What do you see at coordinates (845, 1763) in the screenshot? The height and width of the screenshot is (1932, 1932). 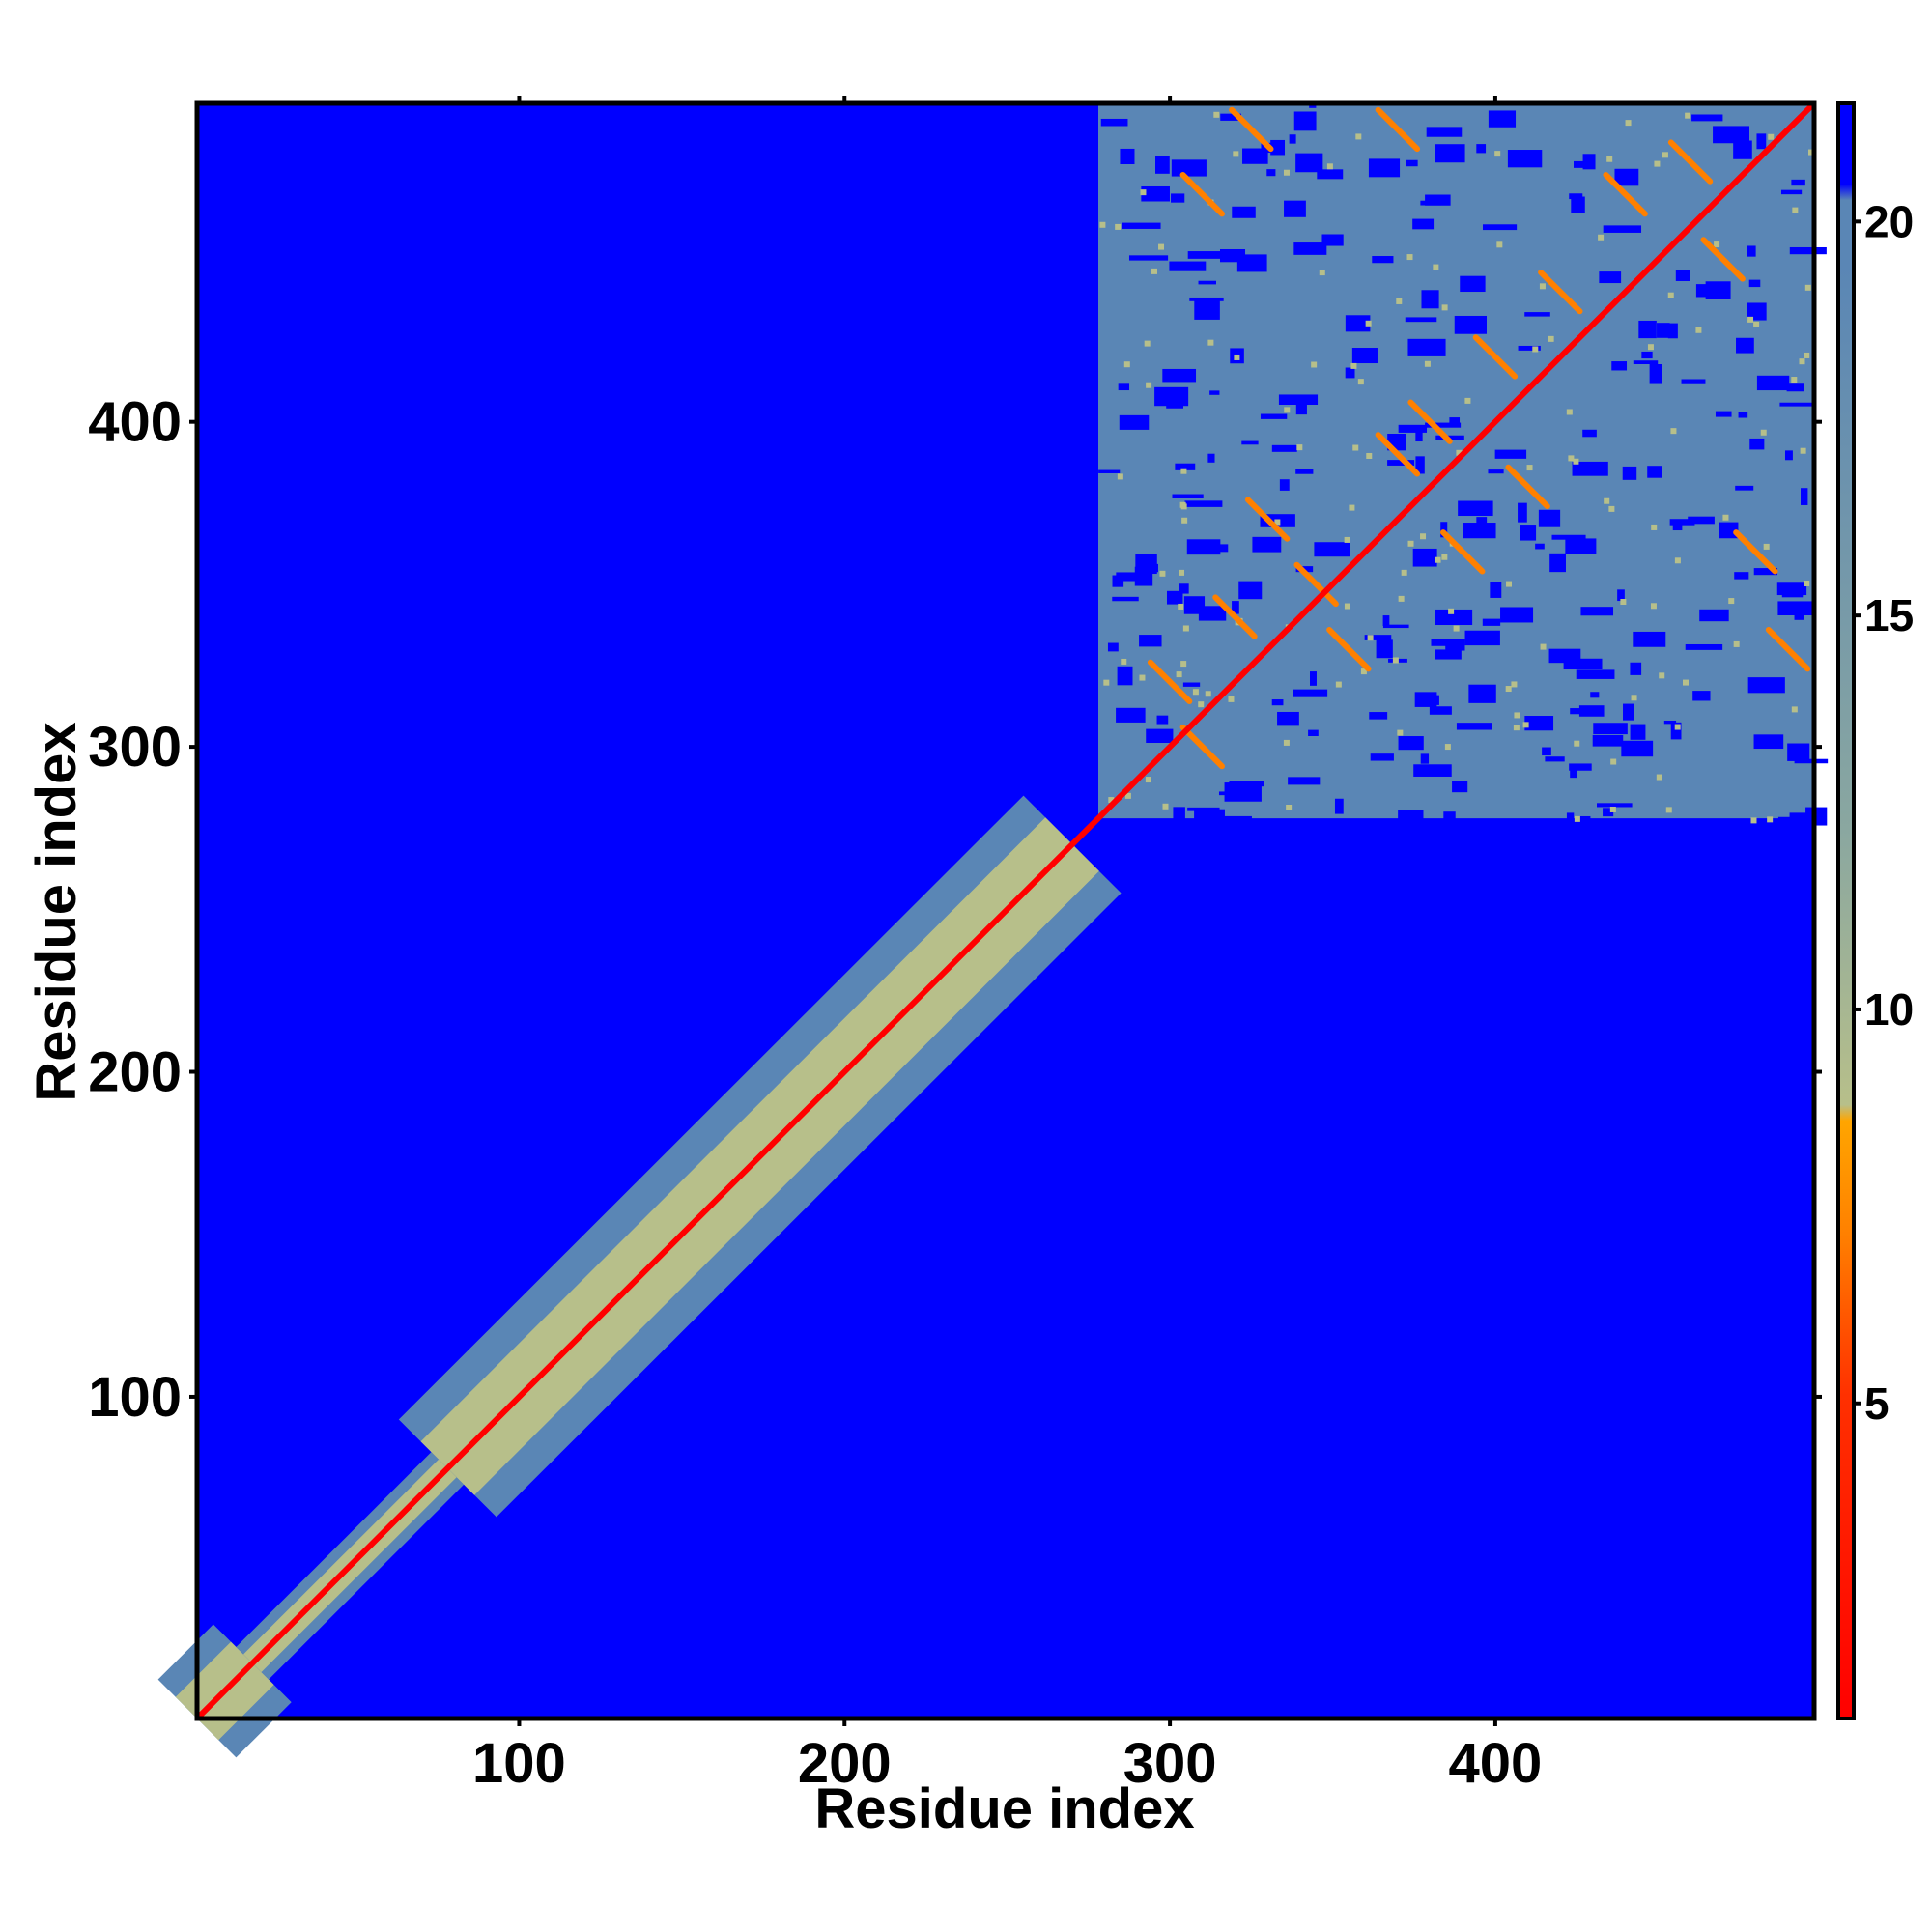 I see `x-tick-label: 200` at bounding box center [845, 1763].